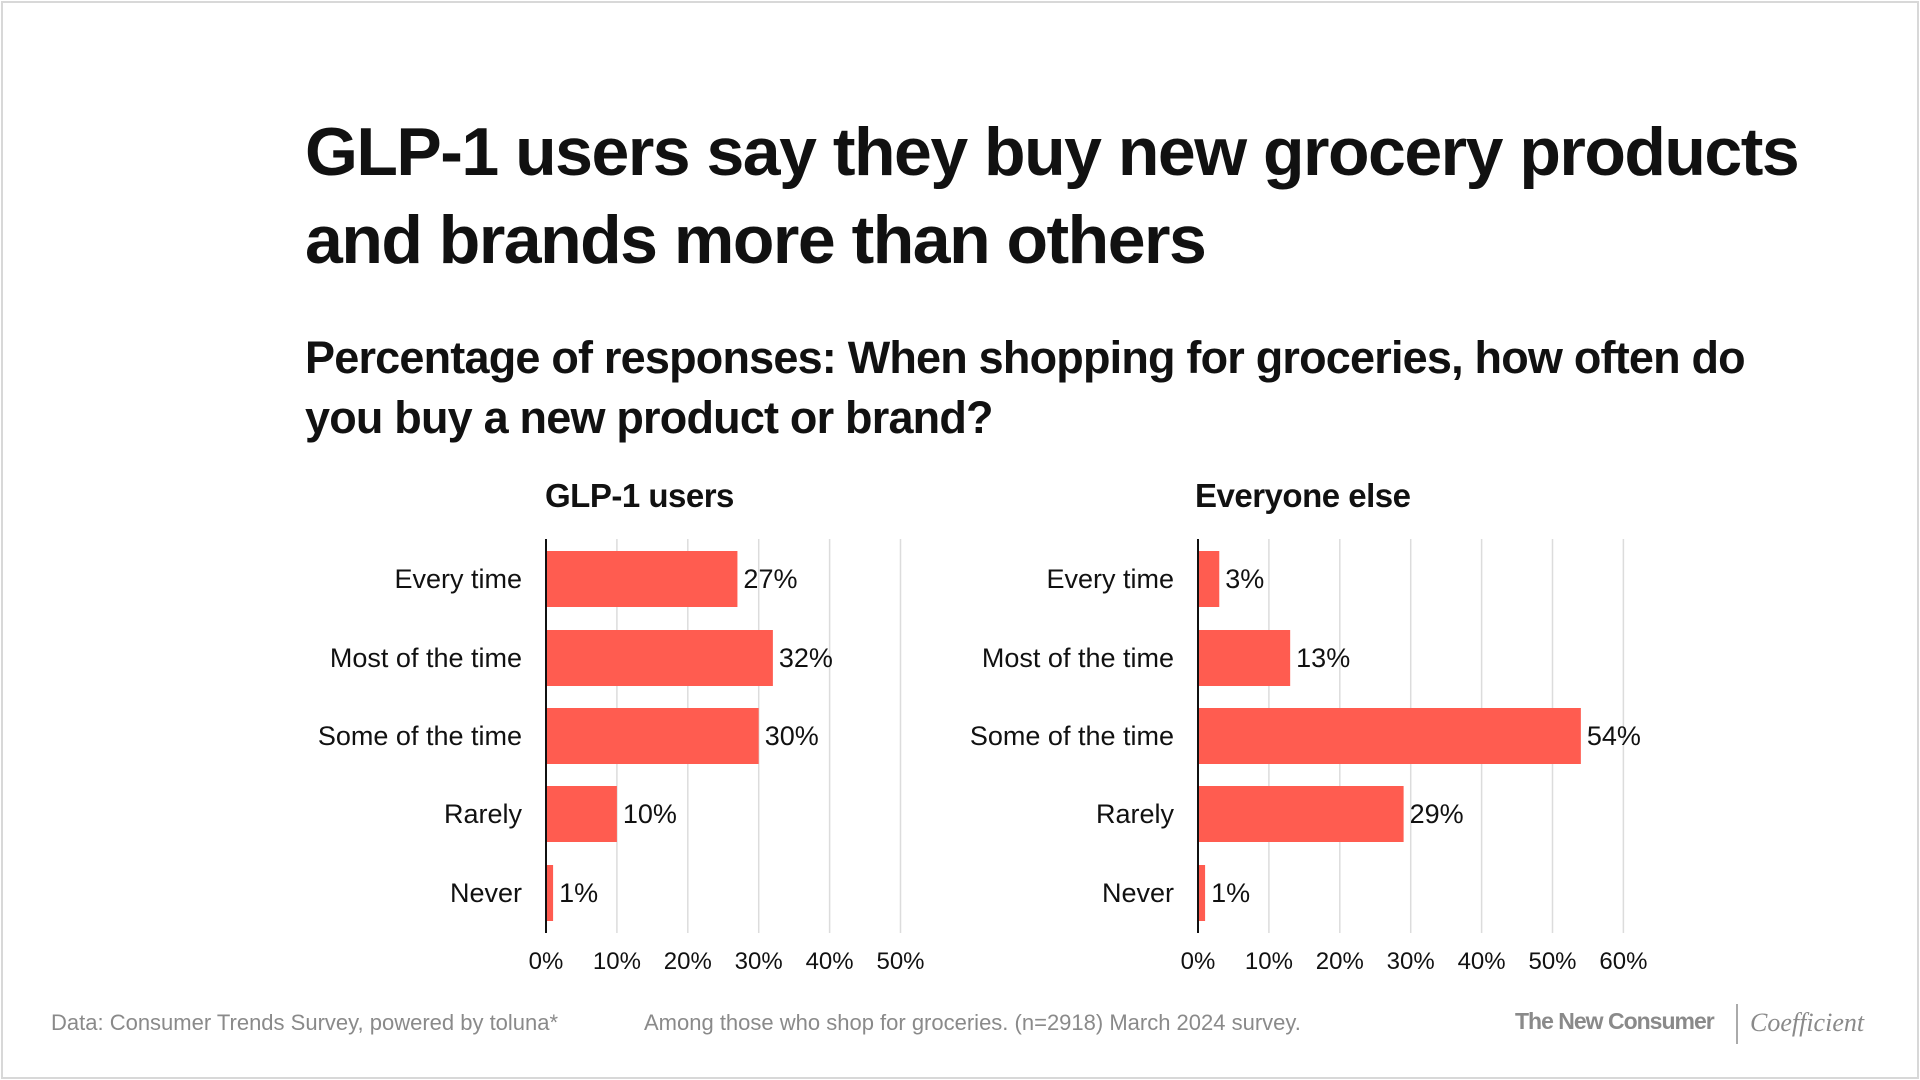 The height and width of the screenshot is (1080, 1920). I want to click on panel-title-glp1: GLP-1 users, so click(639, 495).